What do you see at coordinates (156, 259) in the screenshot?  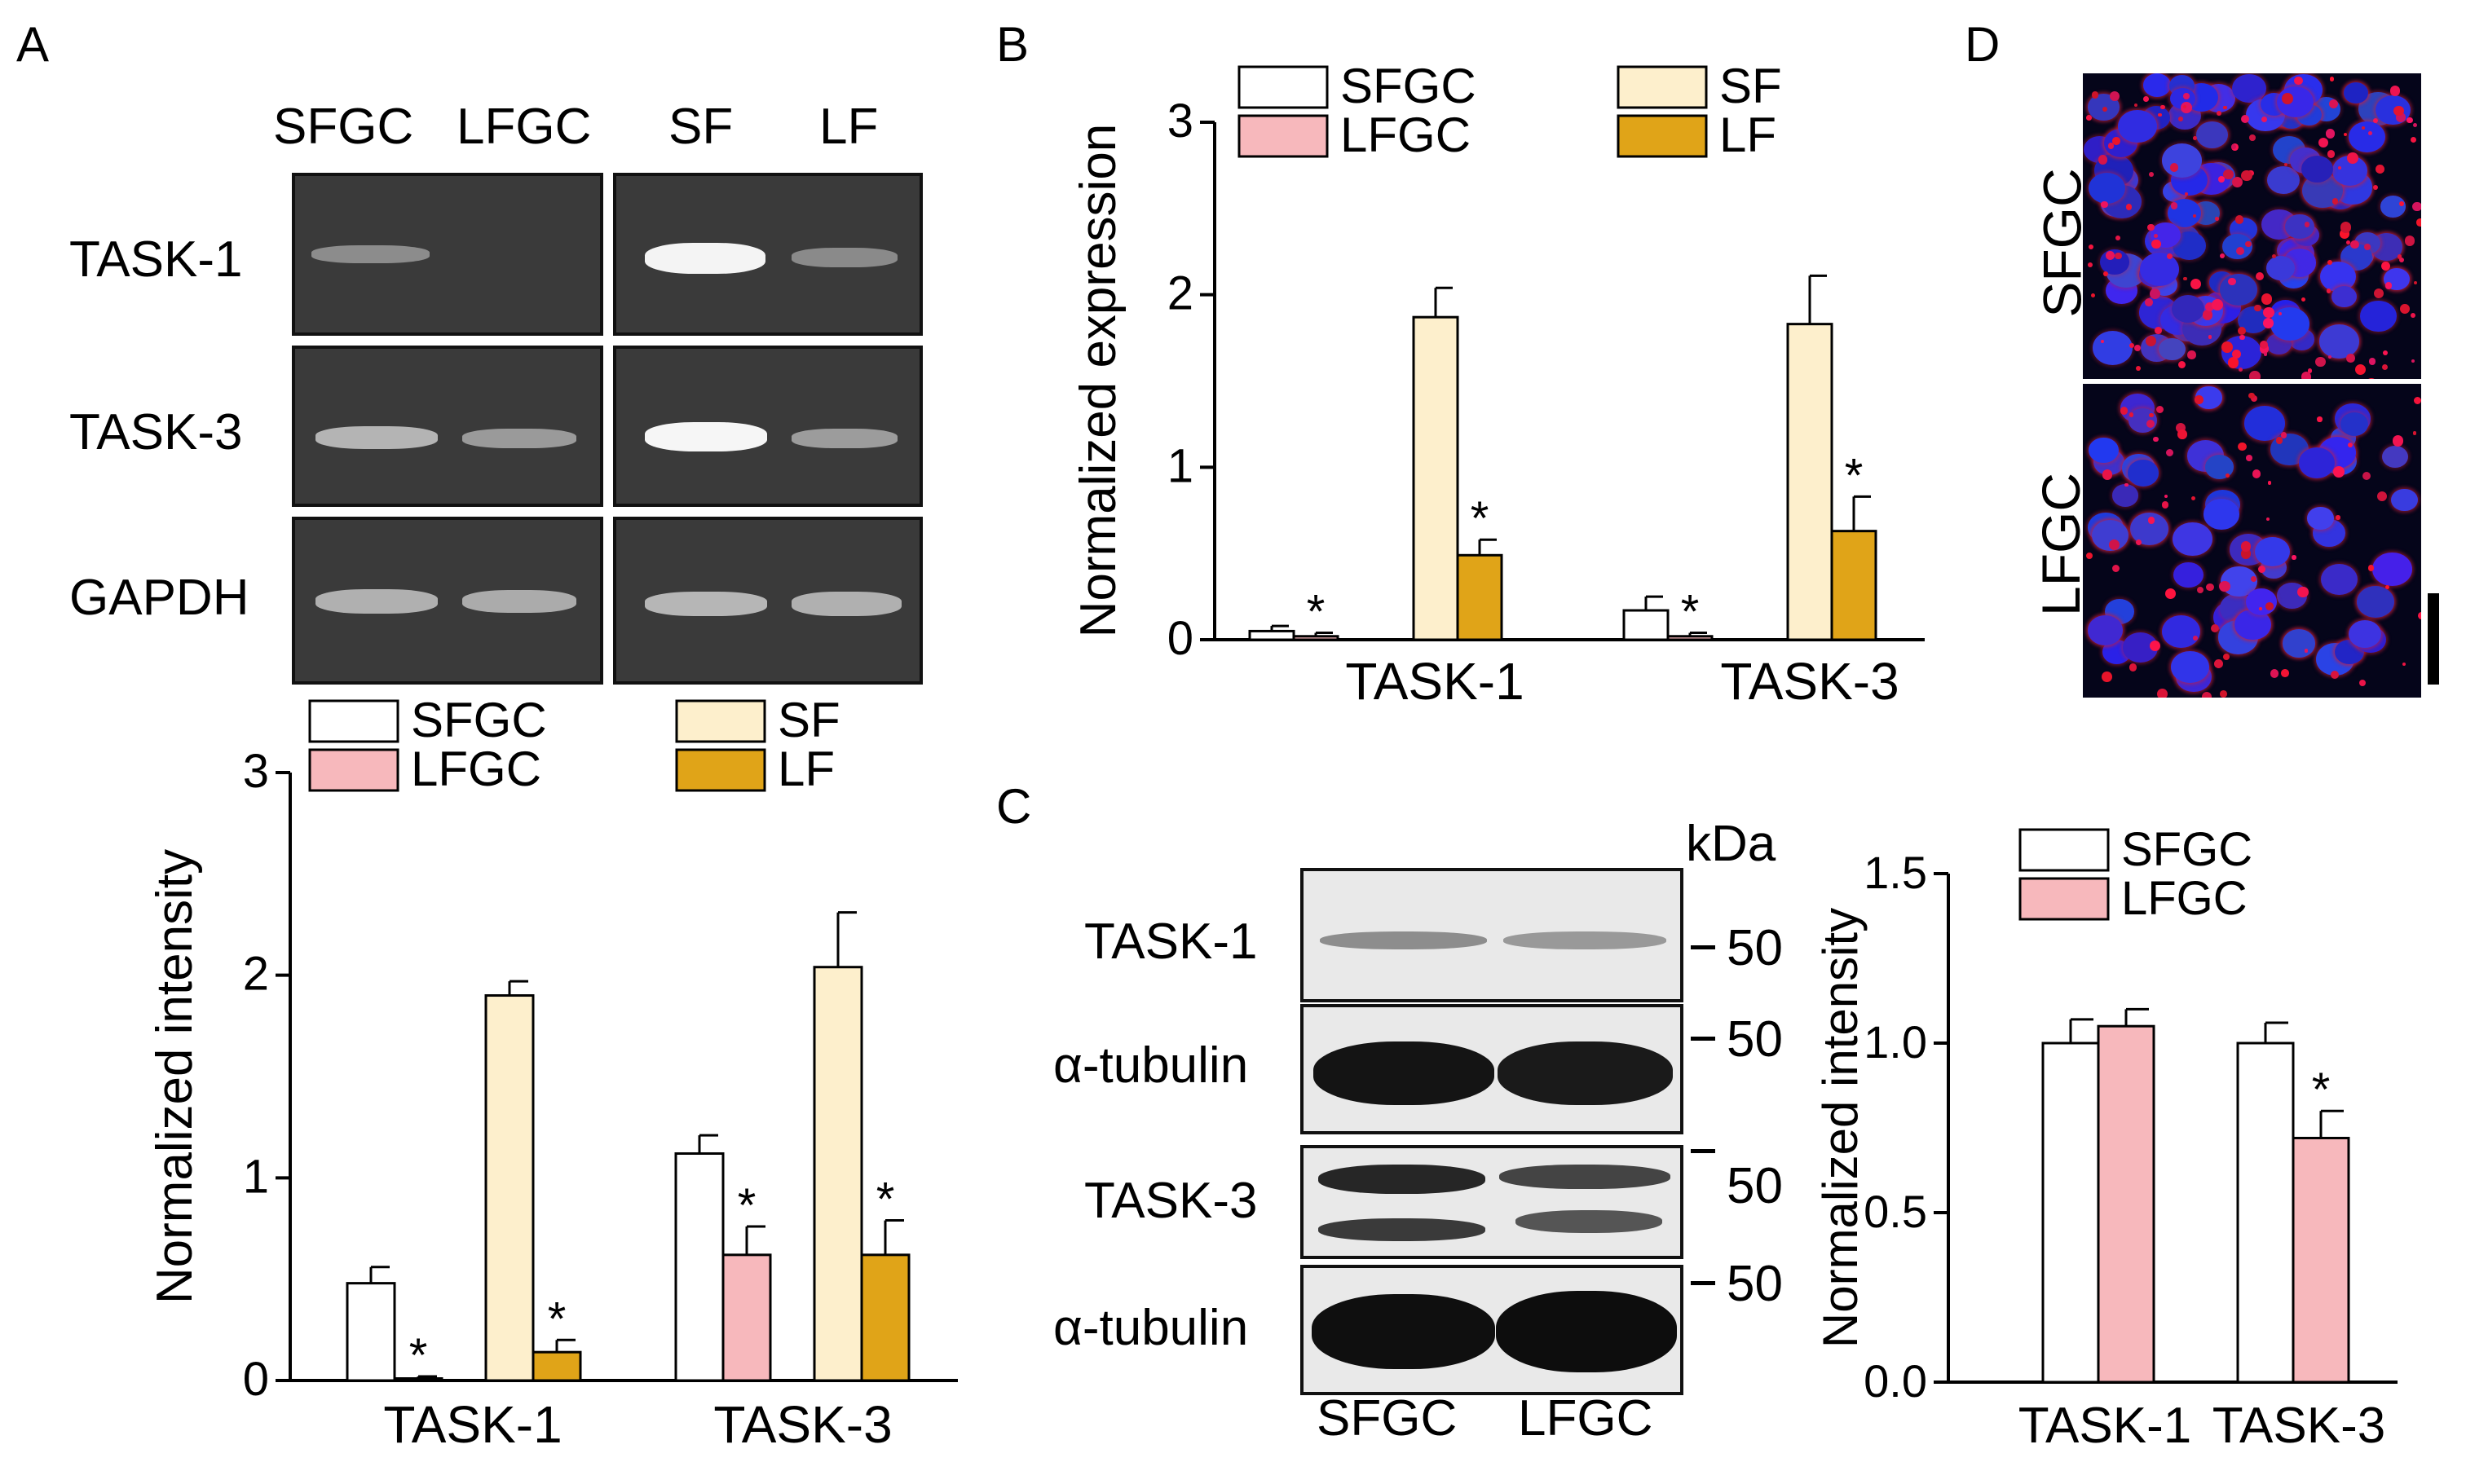 I see `gel-row-task1: TASK-1` at bounding box center [156, 259].